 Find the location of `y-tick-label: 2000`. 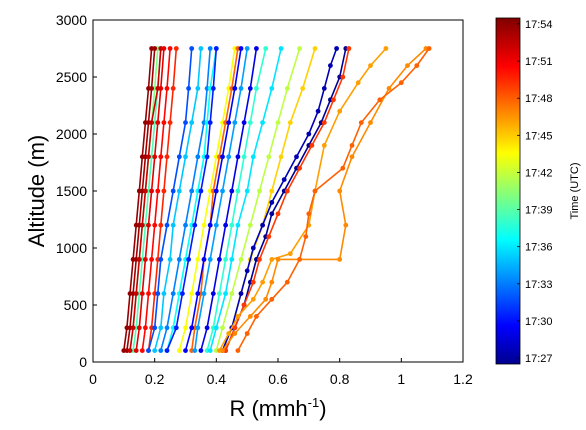

y-tick-label: 2000 is located at coordinates (71, 134).